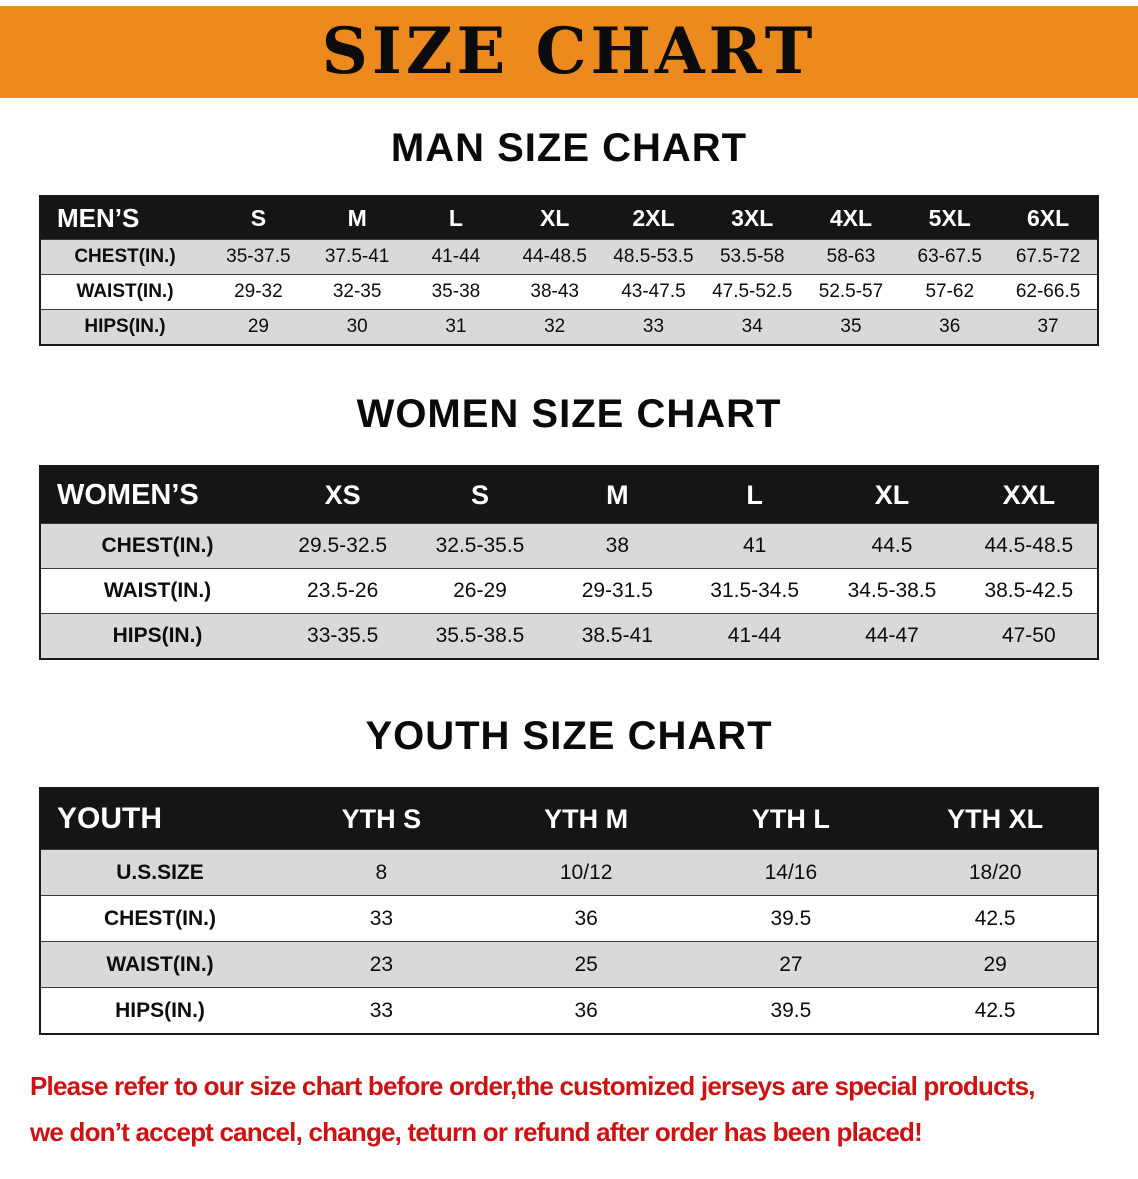  I want to click on size-value-cell: 53.5-58, so click(752, 257).